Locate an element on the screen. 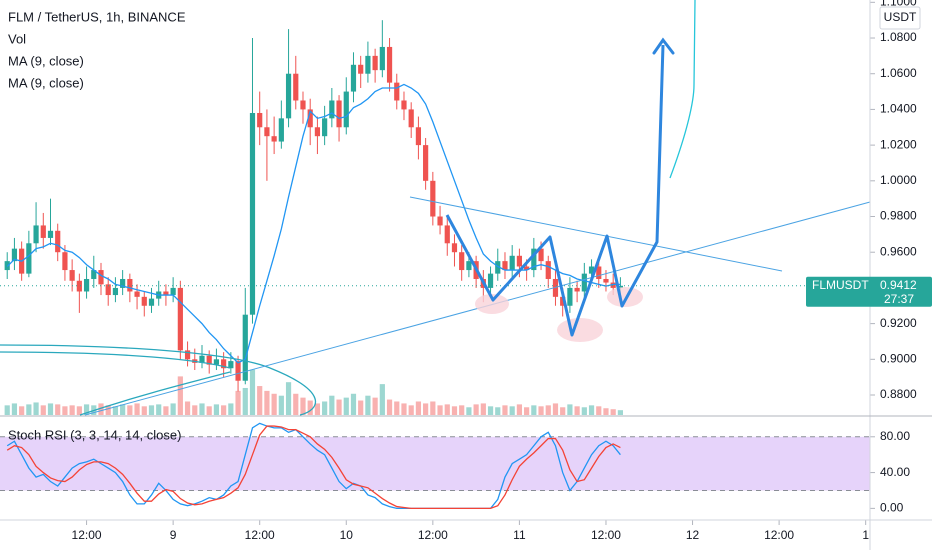 The width and height of the screenshot is (932, 550). trend-line is located at coordinates (596, 234).